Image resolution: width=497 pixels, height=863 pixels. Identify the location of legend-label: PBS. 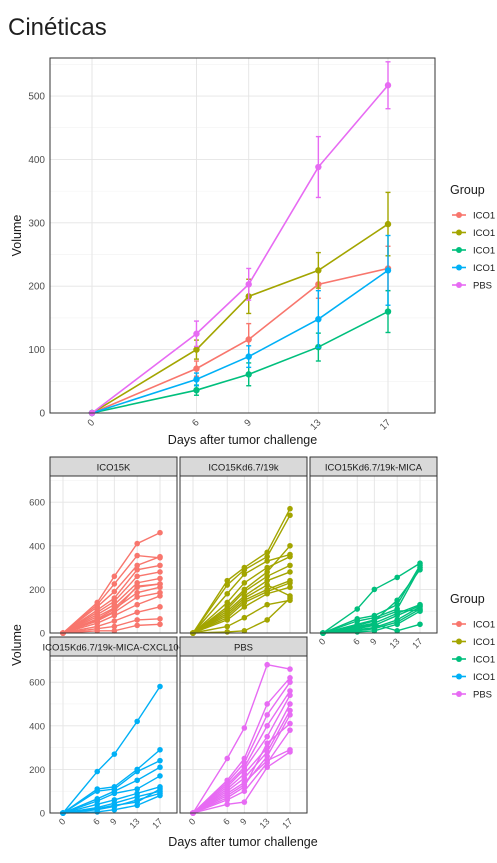
(482, 695).